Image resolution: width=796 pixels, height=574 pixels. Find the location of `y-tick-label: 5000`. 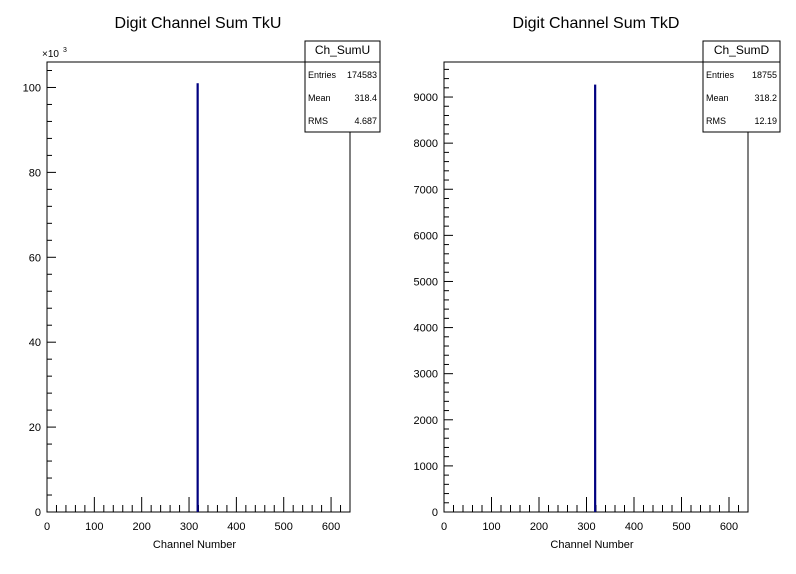

y-tick-label: 5000 is located at coordinates (426, 282).